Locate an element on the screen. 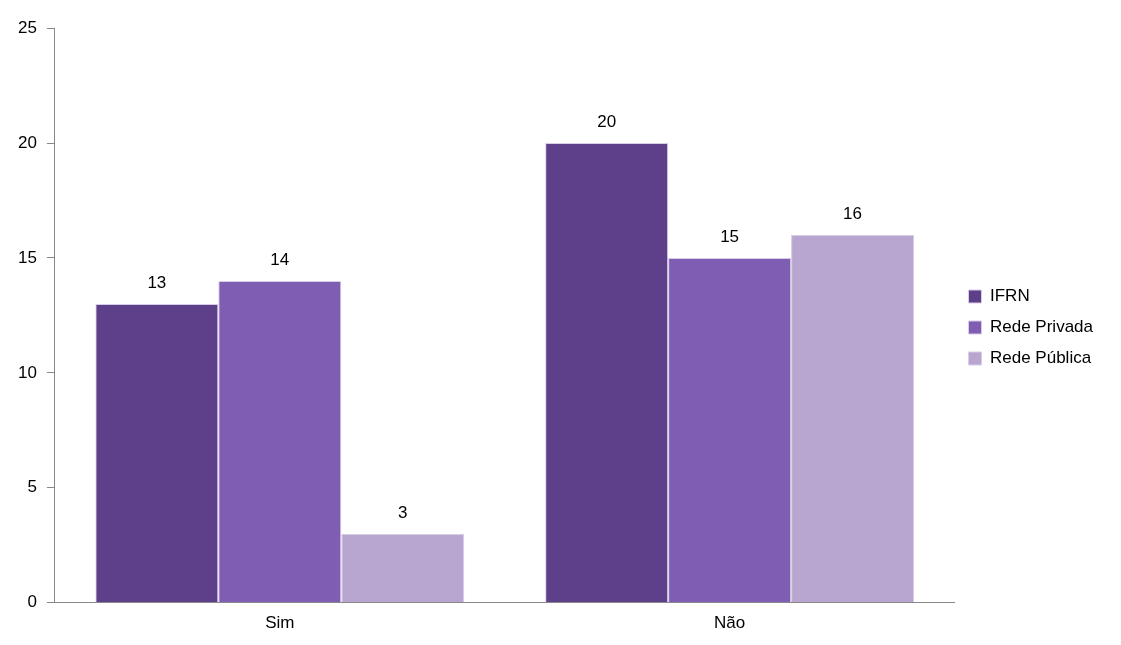 Image resolution: width=1121 pixels, height=645 pixels. data-label: 13 is located at coordinates (157, 283).